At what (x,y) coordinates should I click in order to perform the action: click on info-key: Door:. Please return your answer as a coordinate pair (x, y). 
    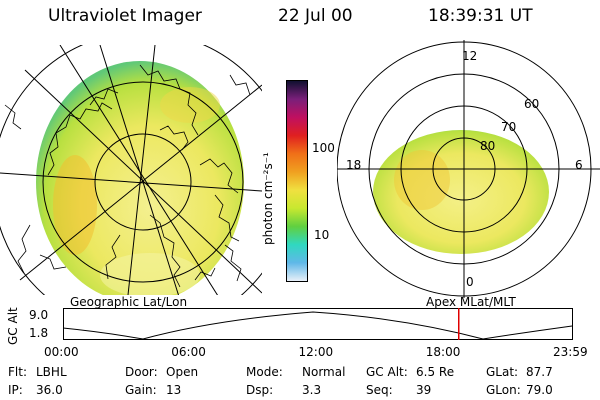
    Looking at the image, I should click on (141, 372).